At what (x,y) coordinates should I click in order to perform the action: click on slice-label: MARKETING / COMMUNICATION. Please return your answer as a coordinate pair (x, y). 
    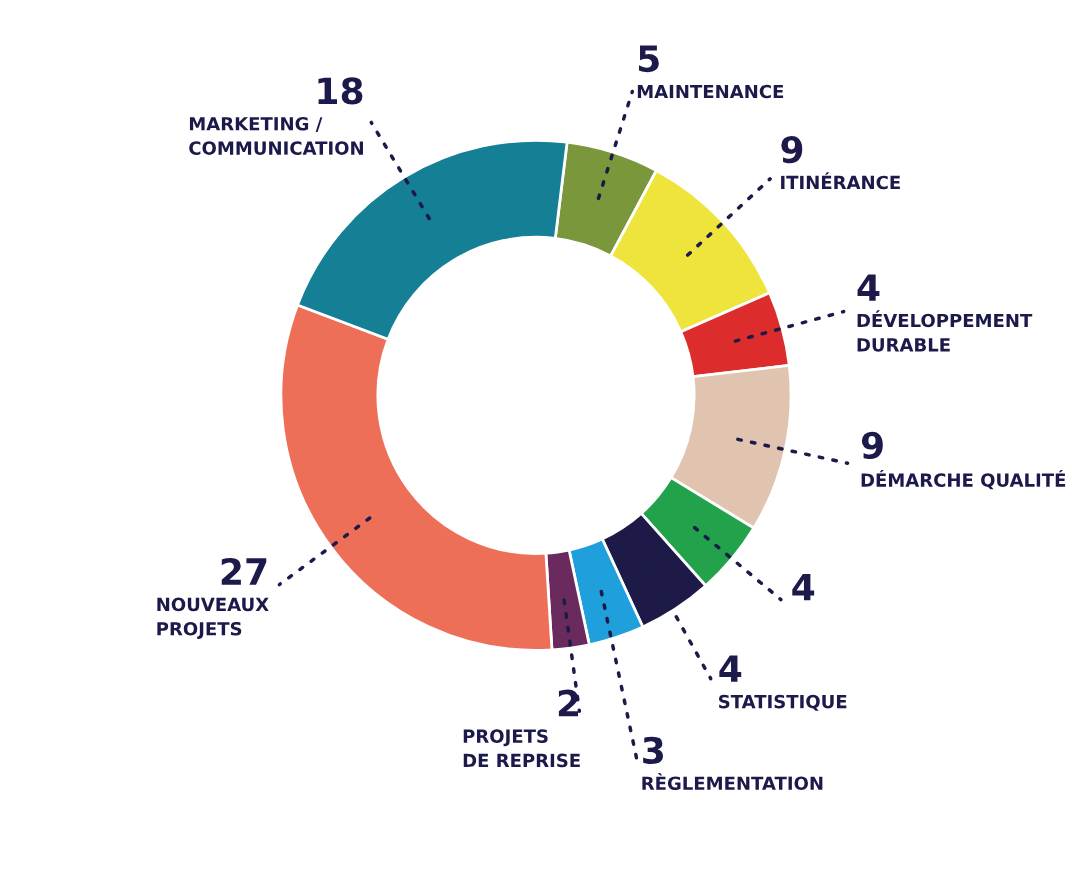
    Looking at the image, I should click on (276, 135).